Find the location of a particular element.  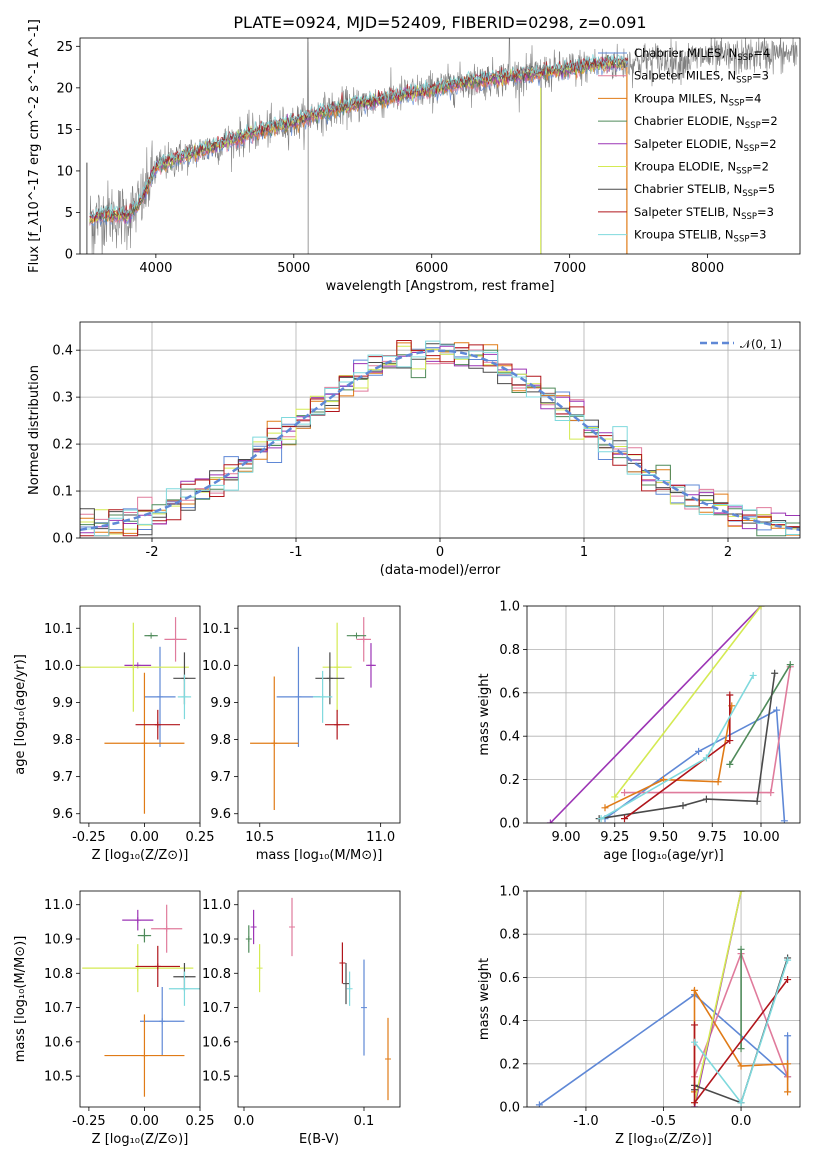

x-tick-label: 2 is located at coordinates (728, 552).